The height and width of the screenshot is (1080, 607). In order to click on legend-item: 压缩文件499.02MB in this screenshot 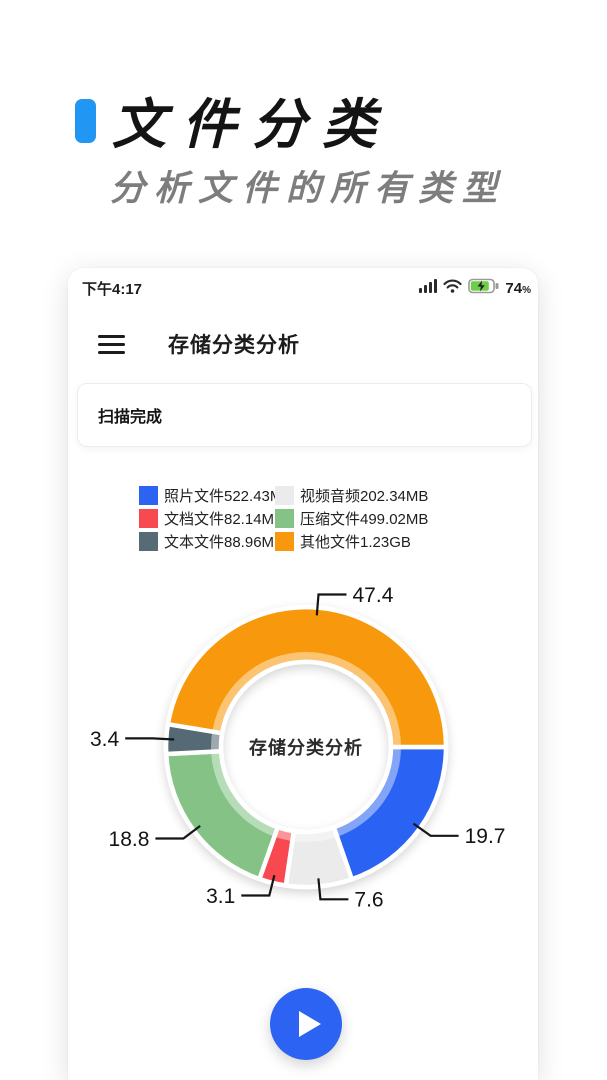, I will do `click(351, 518)`.